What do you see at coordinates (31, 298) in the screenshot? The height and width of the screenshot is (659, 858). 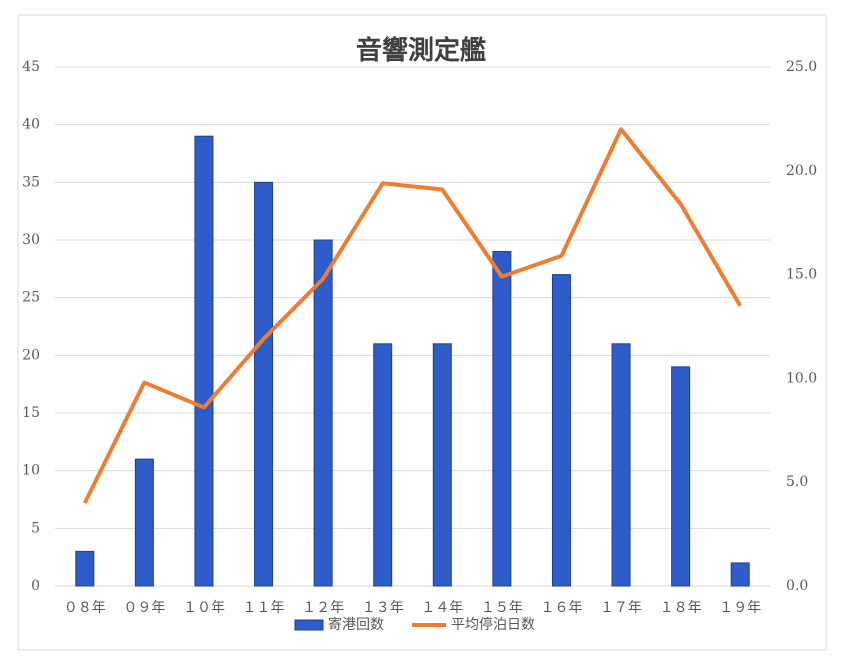 I see `y-tick-label: 25` at bounding box center [31, 298].